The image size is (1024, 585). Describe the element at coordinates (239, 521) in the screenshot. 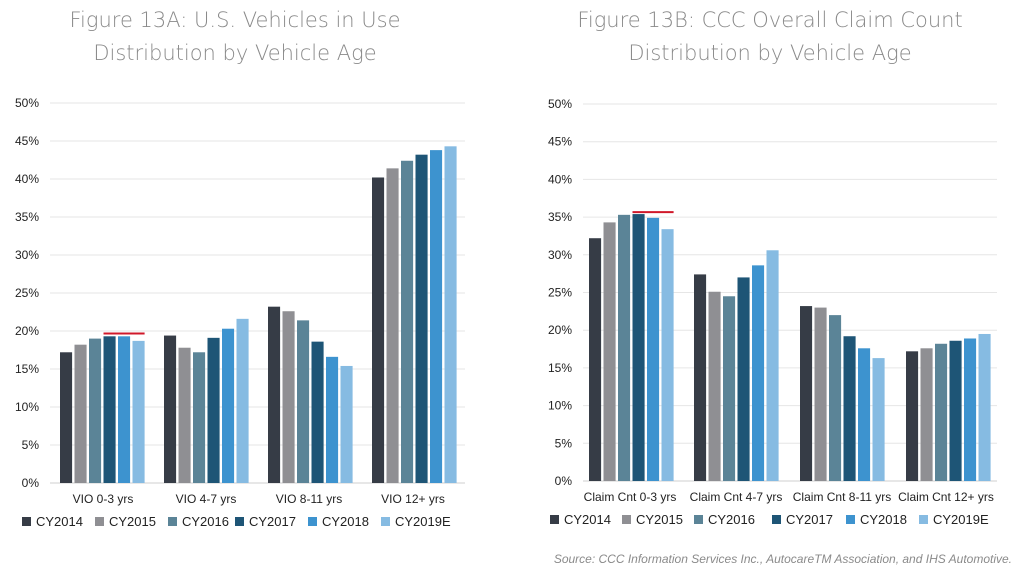

I see `legend-swatch-a-CY2017` at that location.